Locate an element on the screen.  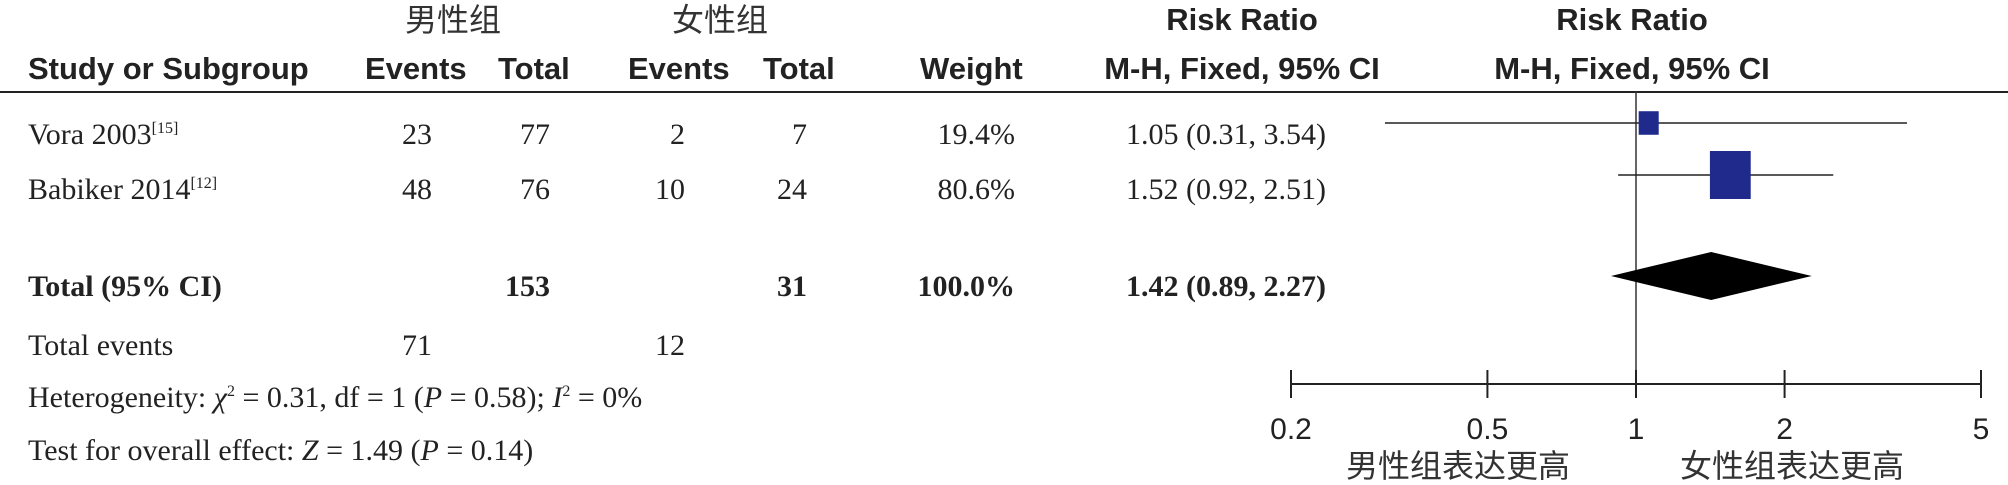
favours-right-label: 女性组表达更高 is located at coordinates (1792, 466).